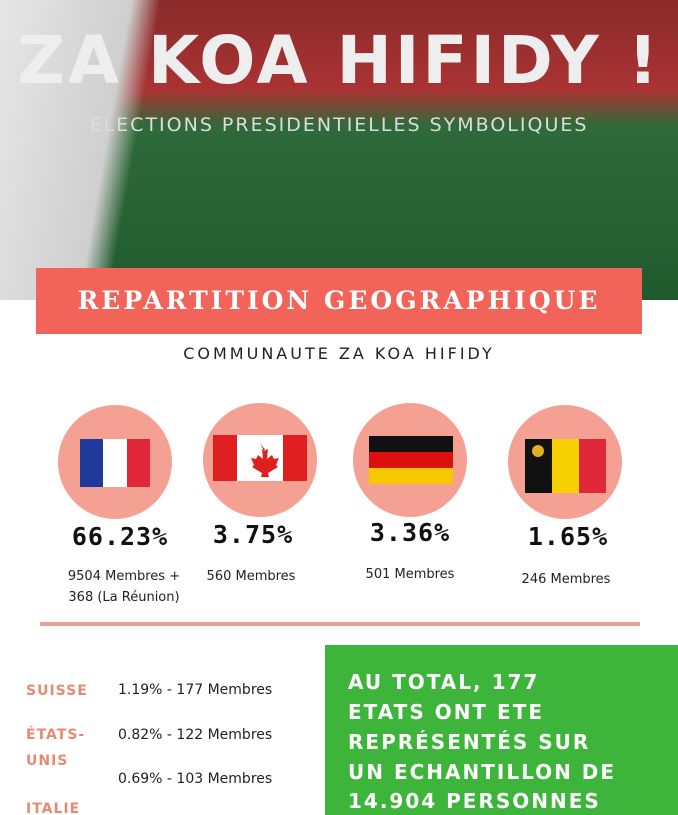  Describe the element at coordinates (568, 536) in the screenshot. I see `share: 1.65%` at that location.